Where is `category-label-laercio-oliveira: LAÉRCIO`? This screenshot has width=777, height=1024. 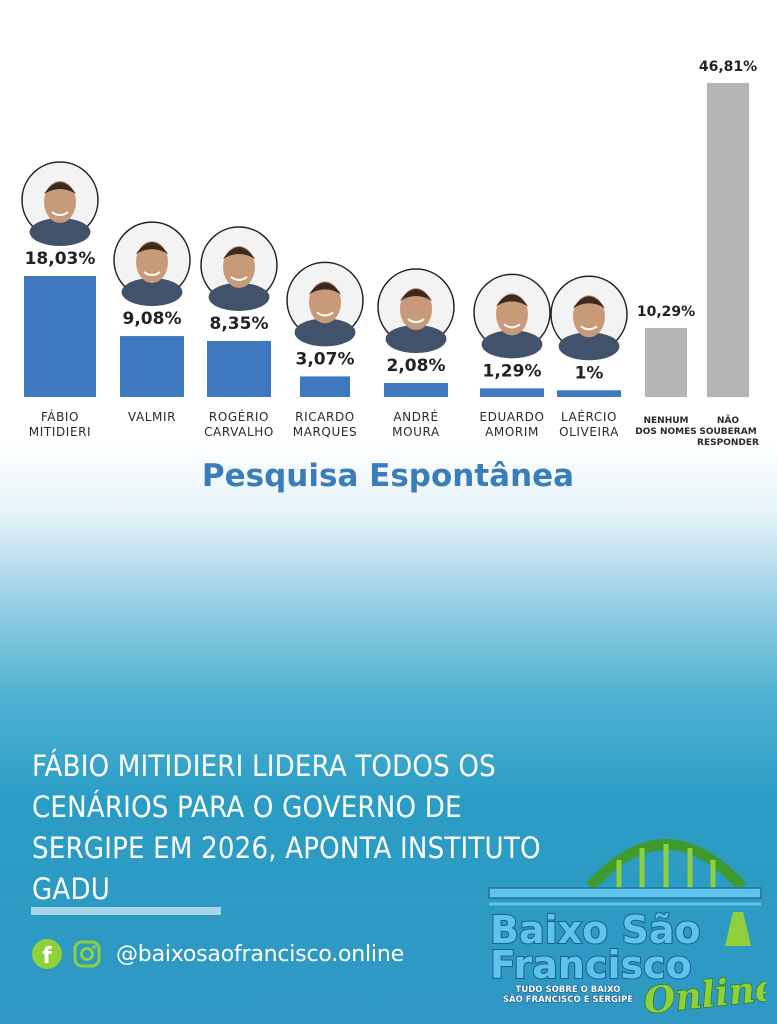 category-label-laercio-oliveira: LAÉRCIO is located at coordinates (589, 416).